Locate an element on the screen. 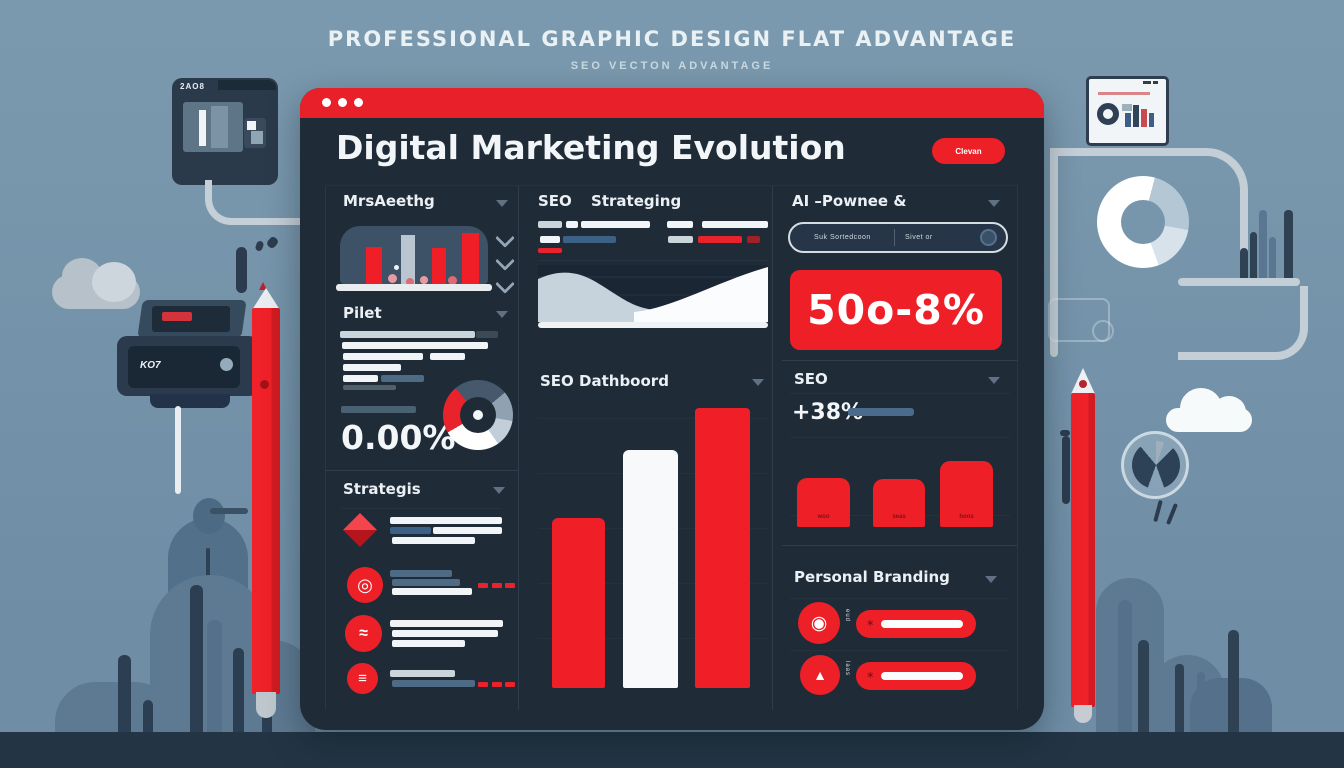 This screenshot has width=1344, height=768. mini-browser-column is located at coordinates (219, 127).